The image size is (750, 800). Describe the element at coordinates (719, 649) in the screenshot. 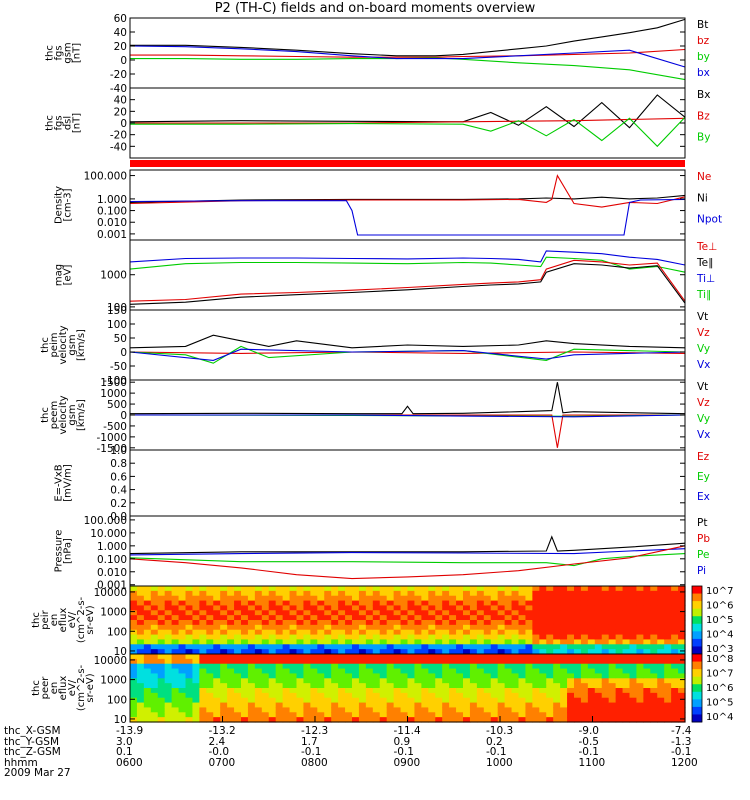

I see `colorbar-label: 10^3` at that location.